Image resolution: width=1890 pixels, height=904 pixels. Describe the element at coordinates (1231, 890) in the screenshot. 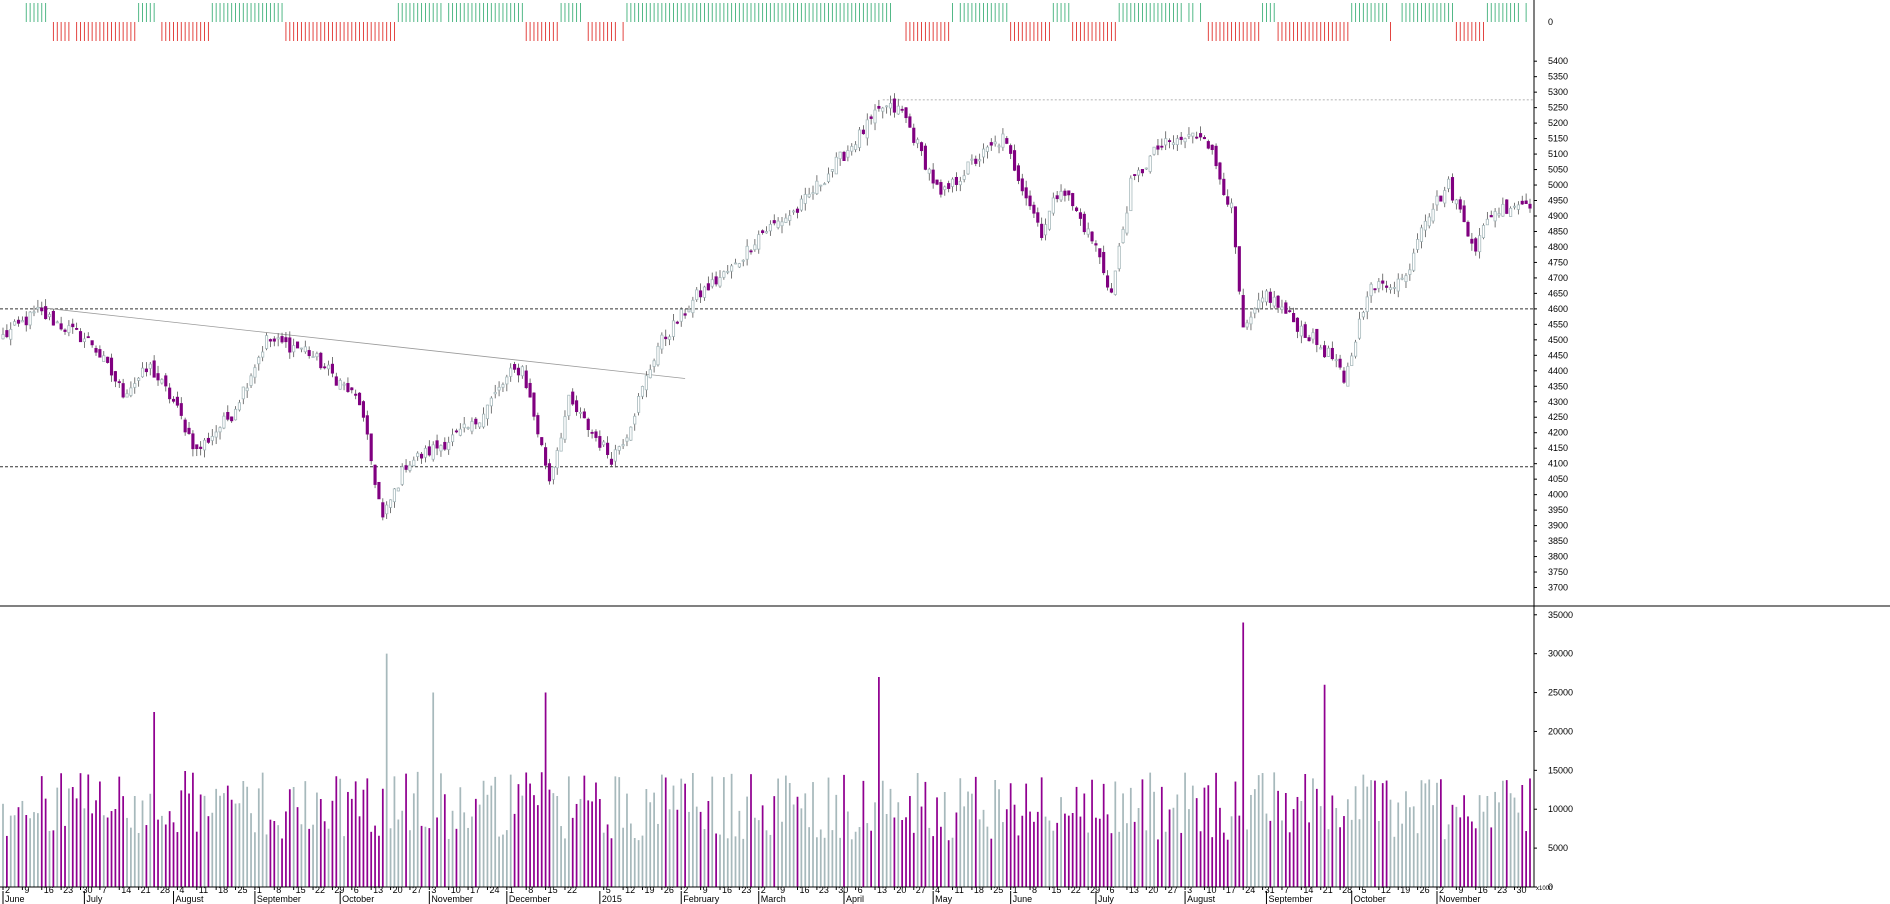

I see `date-tick-label: 17` at that location.